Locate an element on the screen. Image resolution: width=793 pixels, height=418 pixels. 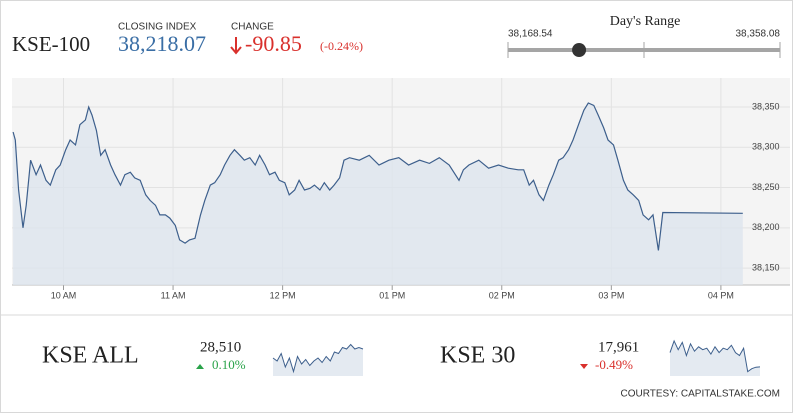
x-tick-label: 04 PM is located at coordinates (721, 295).